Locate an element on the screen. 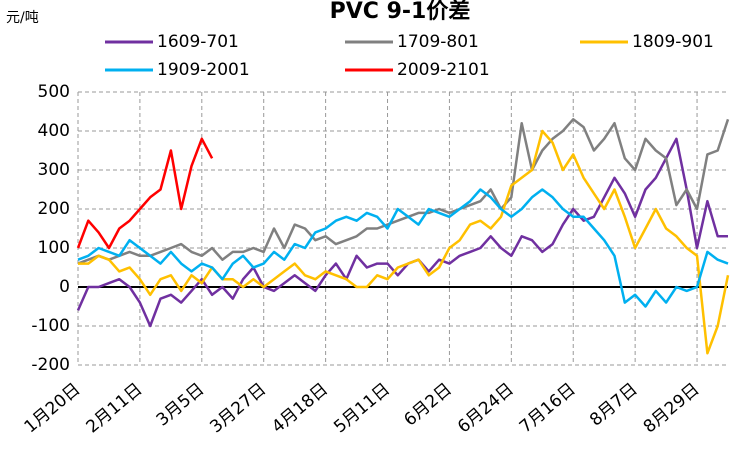  y-tick-label: -100 is located at coordinates (50, 326).